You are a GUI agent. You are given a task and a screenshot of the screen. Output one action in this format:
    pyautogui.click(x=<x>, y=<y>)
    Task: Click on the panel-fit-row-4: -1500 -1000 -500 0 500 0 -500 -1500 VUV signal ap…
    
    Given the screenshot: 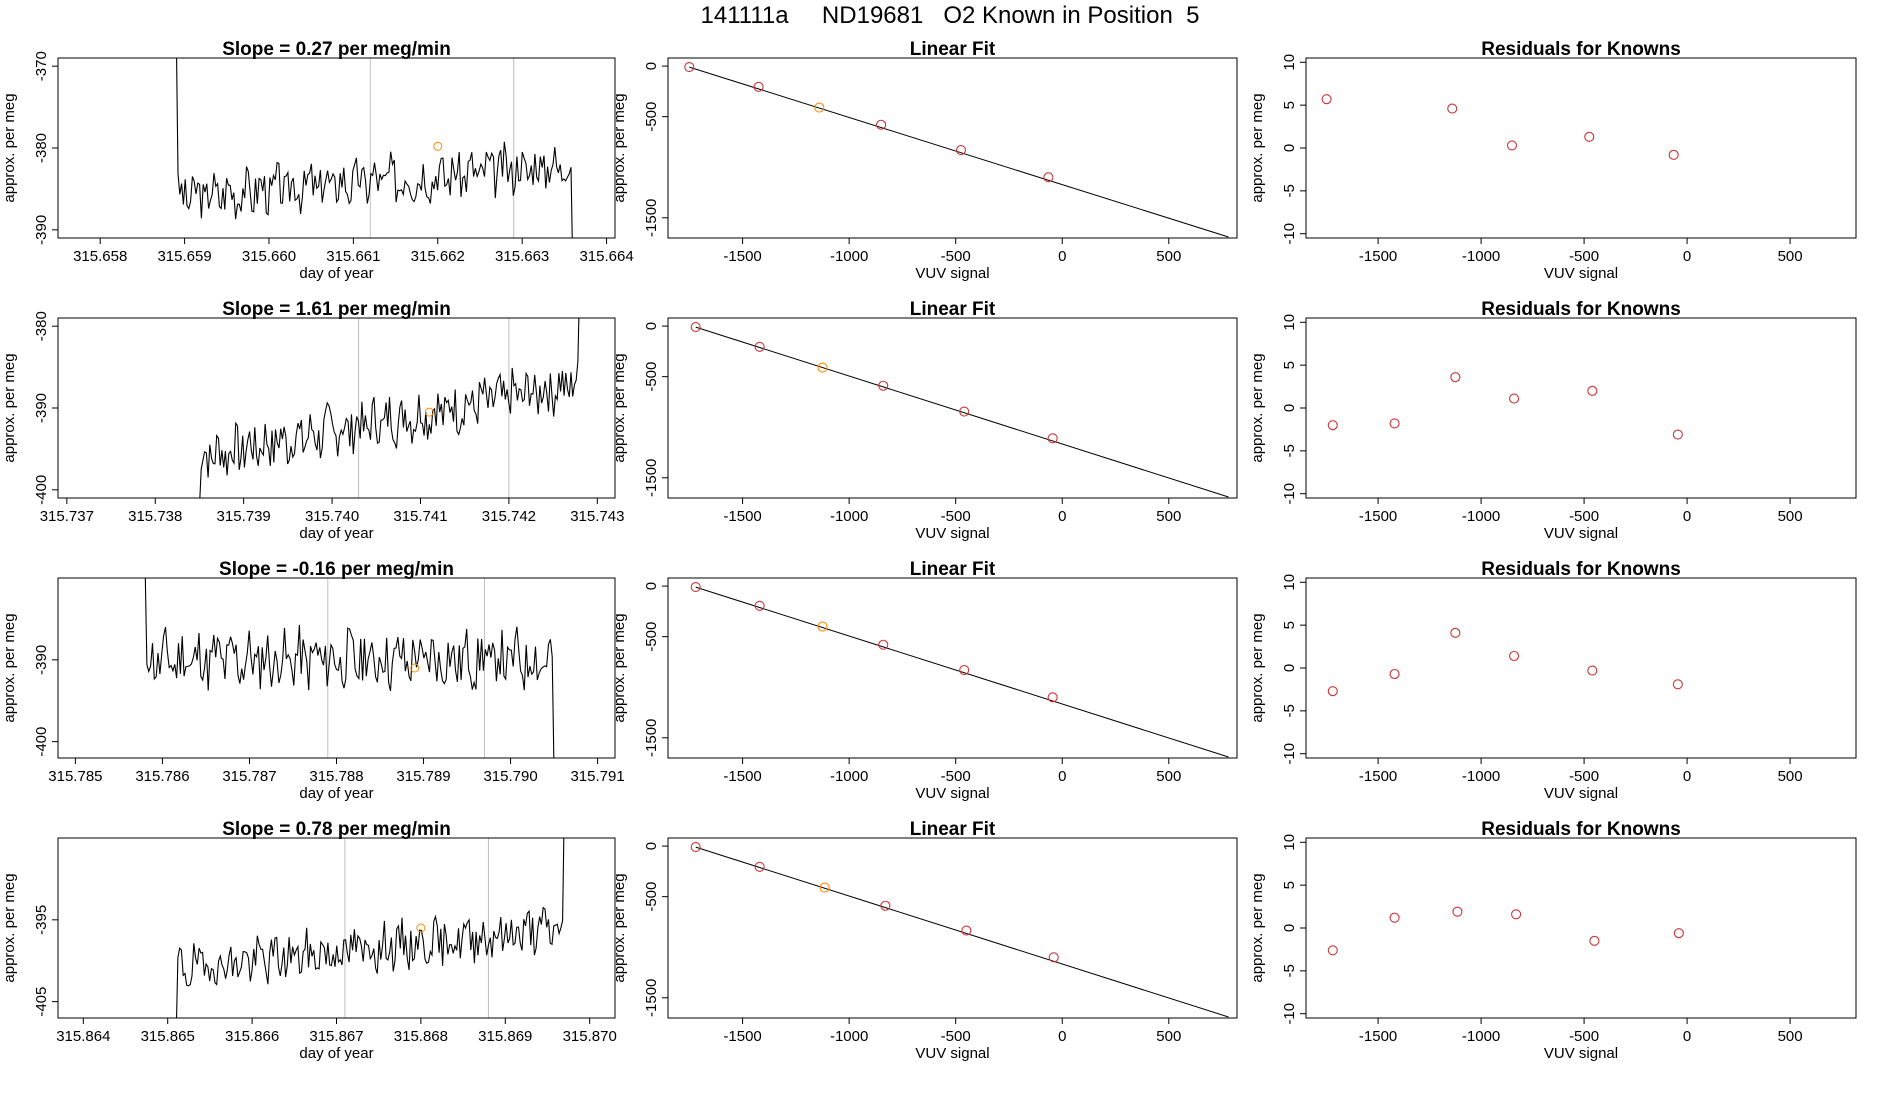 What is the action you would take?
    pyautogui.click(x=924, y=940)
    